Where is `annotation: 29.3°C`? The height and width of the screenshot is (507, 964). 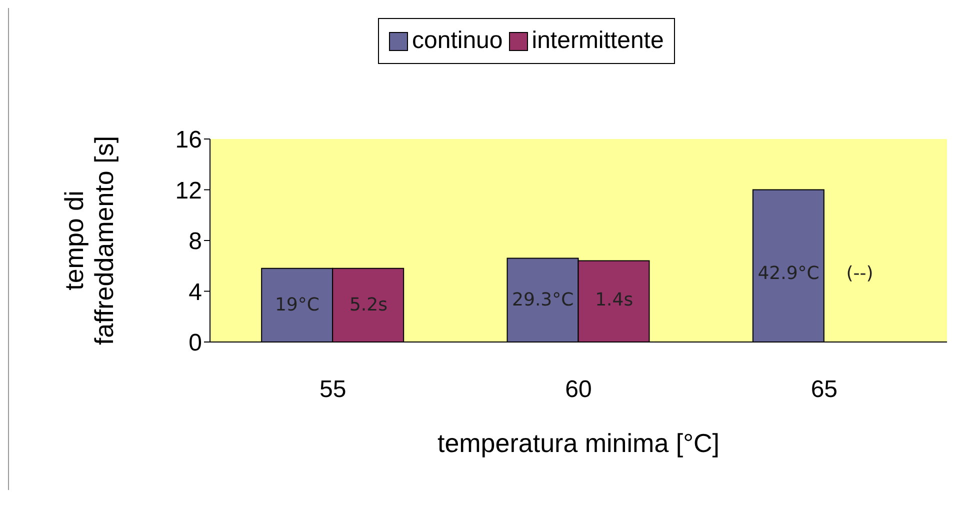
annotation: 29.3°C is located at coordinates (543, 300).